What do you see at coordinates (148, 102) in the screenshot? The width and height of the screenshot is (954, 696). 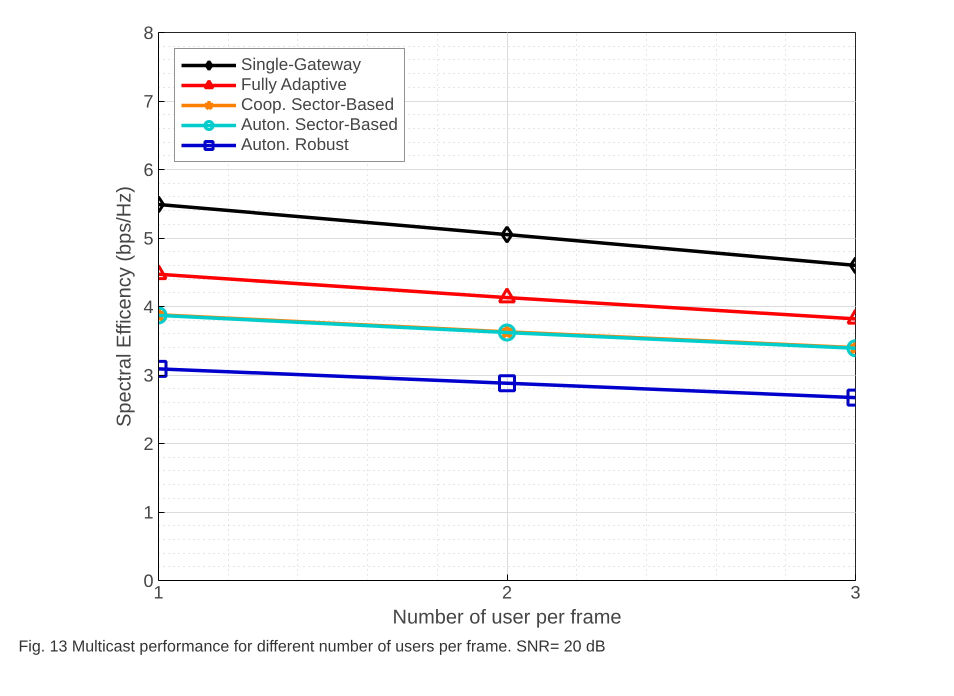 I see `y-tick-label: 7` at bounding box center [148, 102].